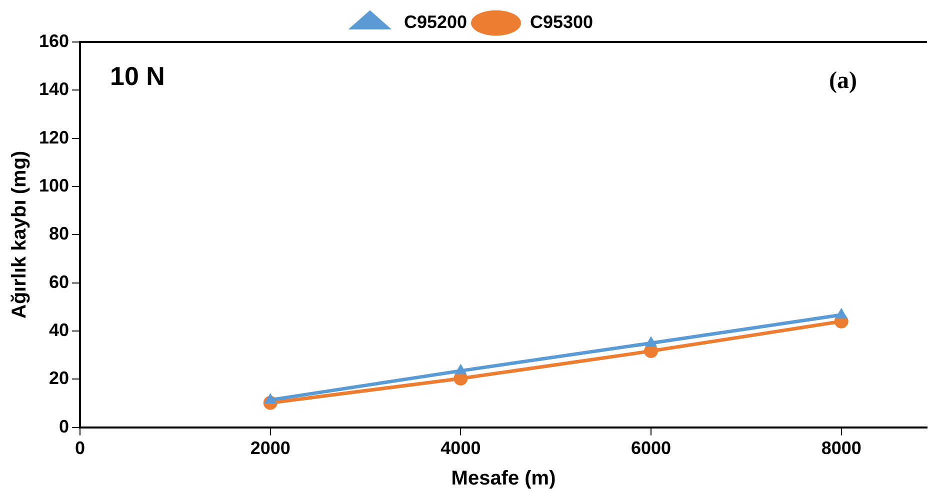 Image resolution: width=934 pixels, height=499 pixels. What do you see at coordinates (64, 426) in the screenshot?
I see `y-tick-label: 0` at bounding box center [64, 426].